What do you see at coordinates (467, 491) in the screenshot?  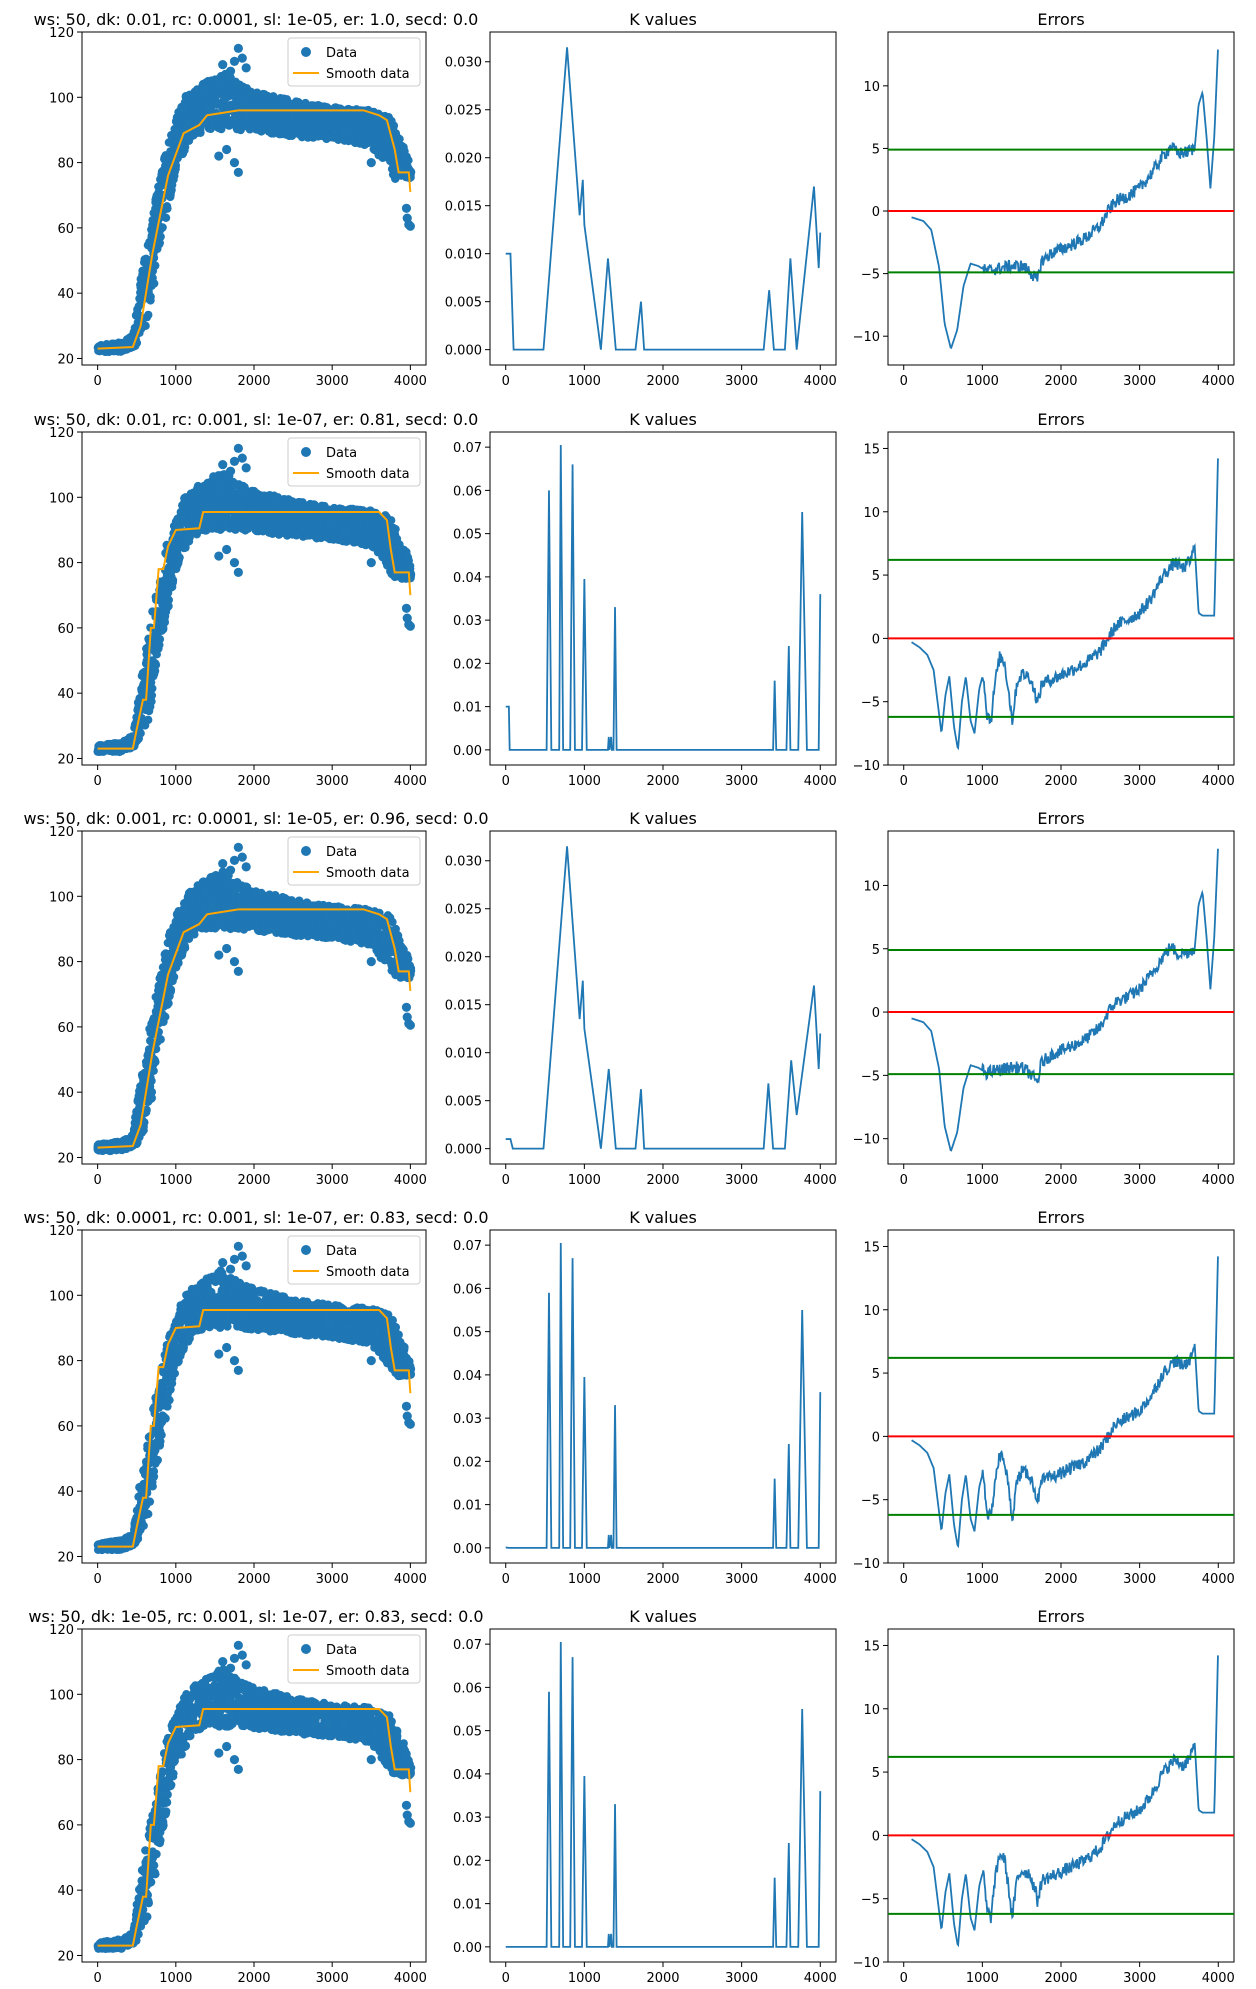 I see `y-tick-label: 0.06` at bounding box center [467, 491].